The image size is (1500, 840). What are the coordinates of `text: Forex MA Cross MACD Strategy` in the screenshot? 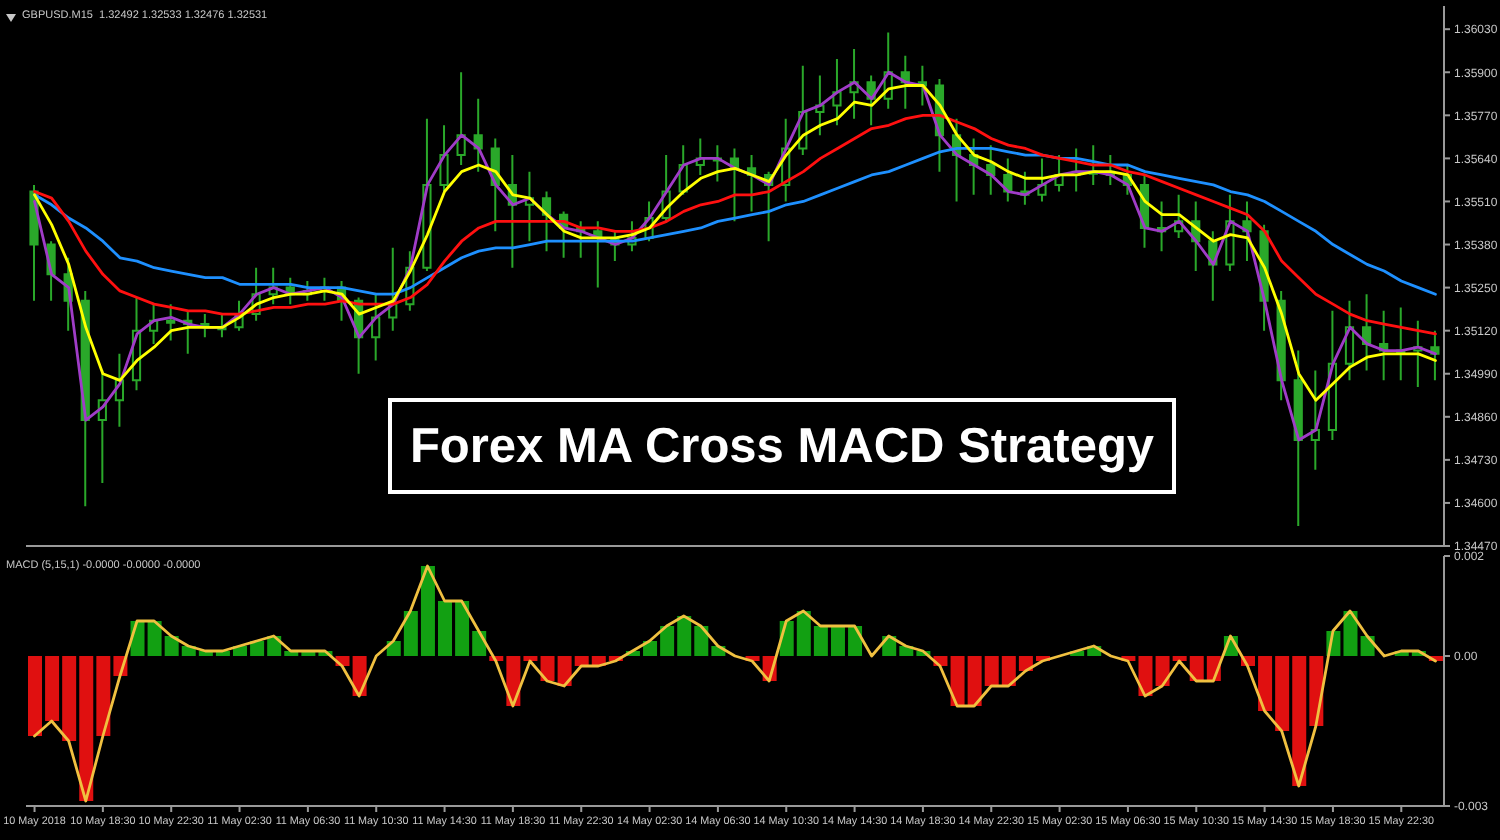 It's located at (782, 447).